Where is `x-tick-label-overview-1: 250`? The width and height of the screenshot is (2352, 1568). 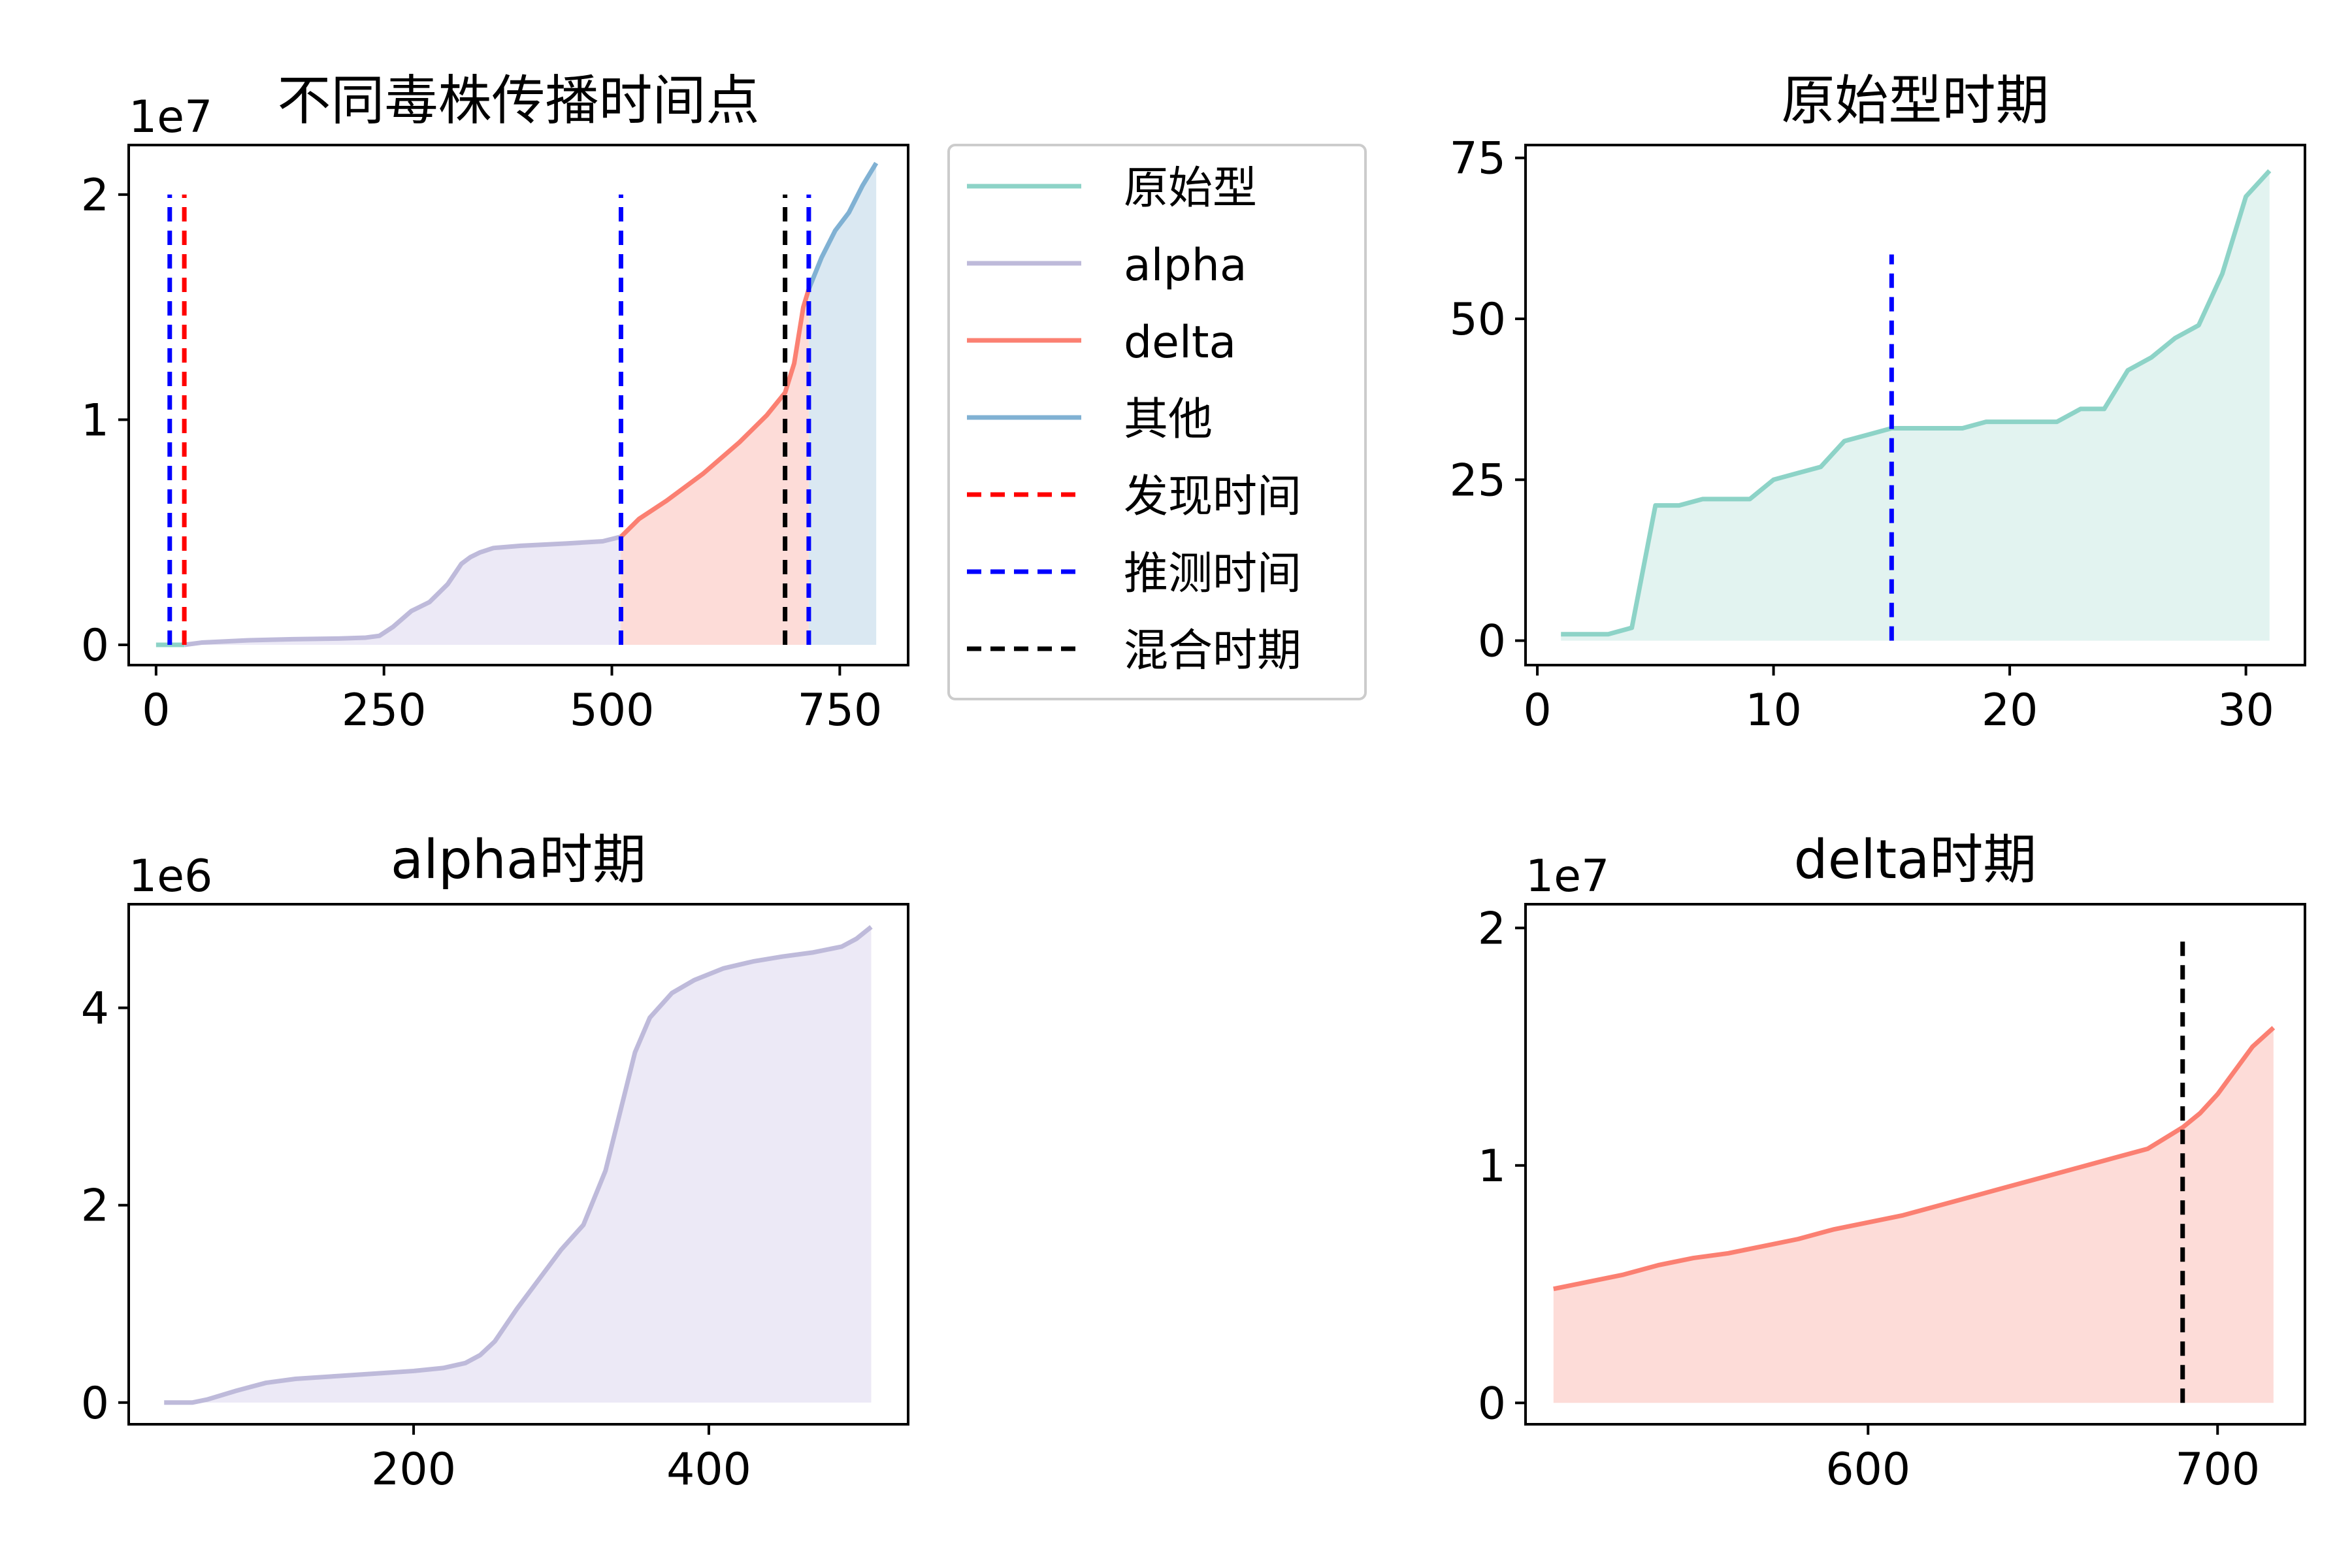 x-tick-label-overview-1: 250 is located at coordinates (384, 710).